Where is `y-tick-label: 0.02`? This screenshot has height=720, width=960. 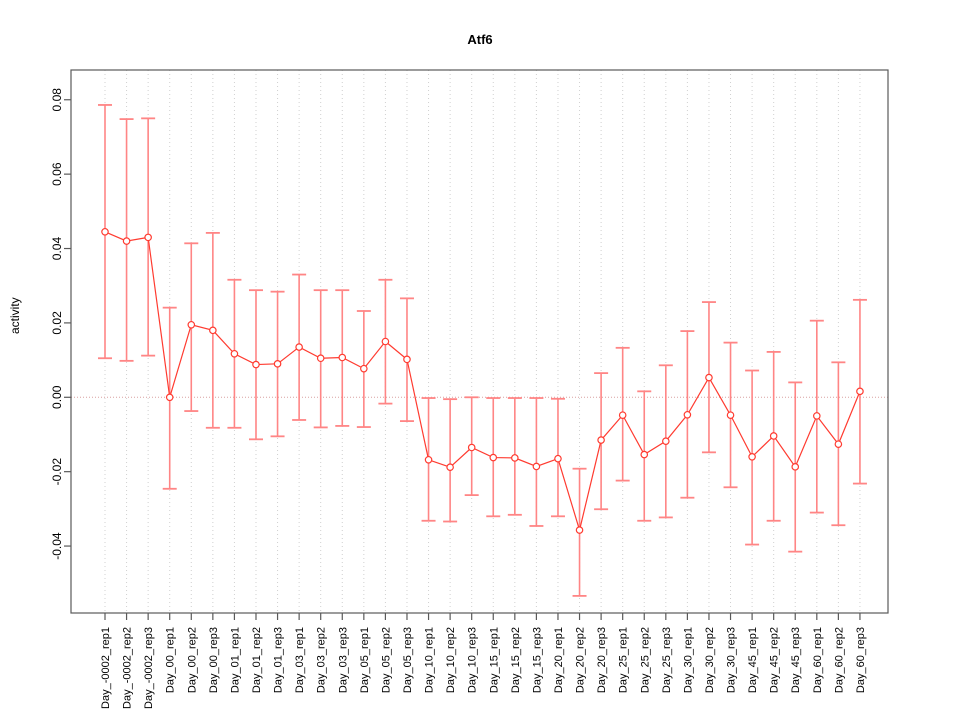 y-tick-label: 0.02 is located at coordinates (57, 323).